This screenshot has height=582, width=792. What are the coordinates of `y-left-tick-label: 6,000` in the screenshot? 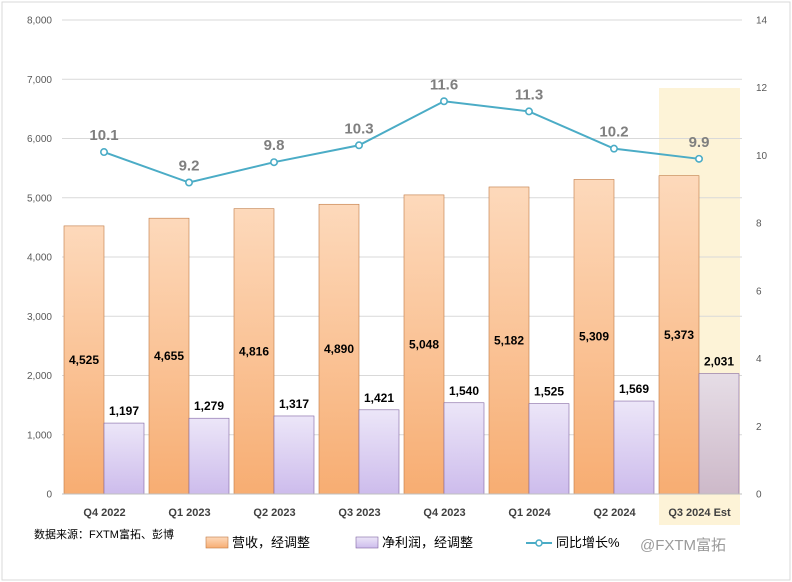 It's located at (39, 139).